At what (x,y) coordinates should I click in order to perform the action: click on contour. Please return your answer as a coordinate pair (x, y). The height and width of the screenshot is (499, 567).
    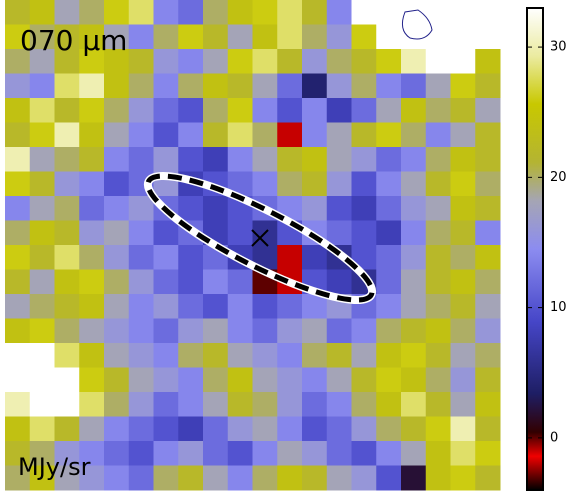
    Looking at the image, I should click on (417, 24).